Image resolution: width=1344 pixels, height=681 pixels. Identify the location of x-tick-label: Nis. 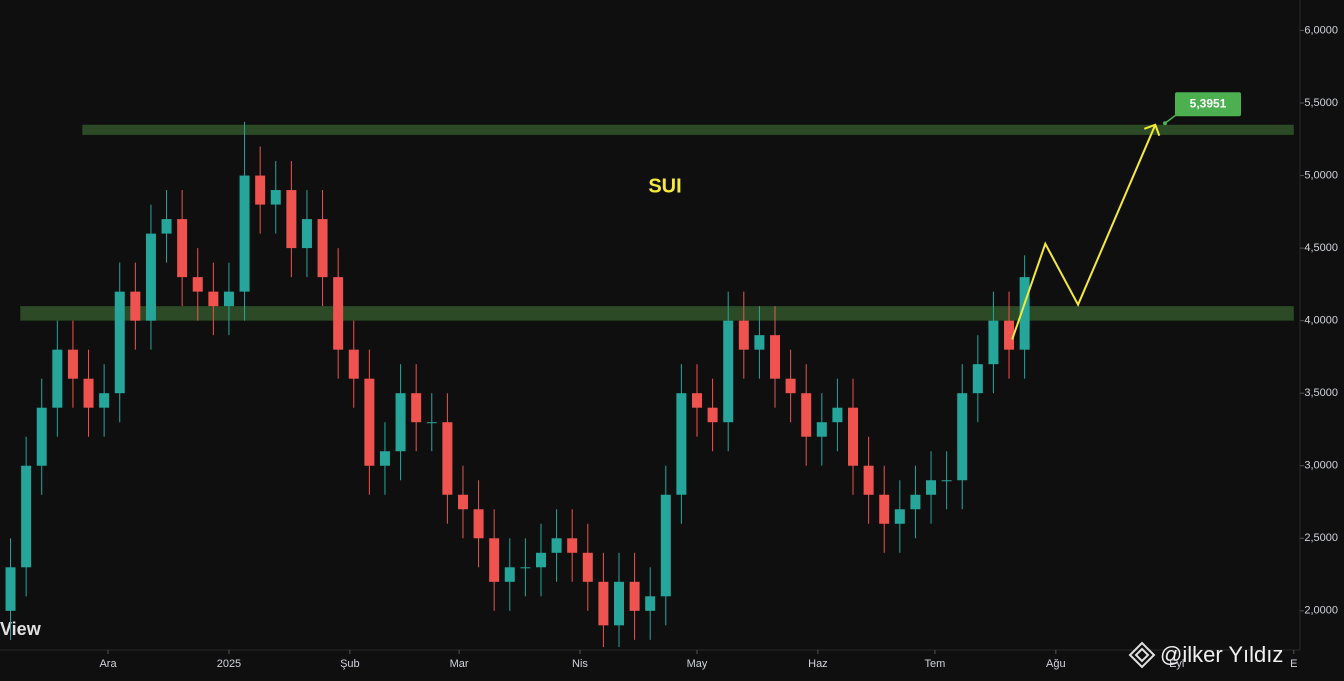
(580, 664).